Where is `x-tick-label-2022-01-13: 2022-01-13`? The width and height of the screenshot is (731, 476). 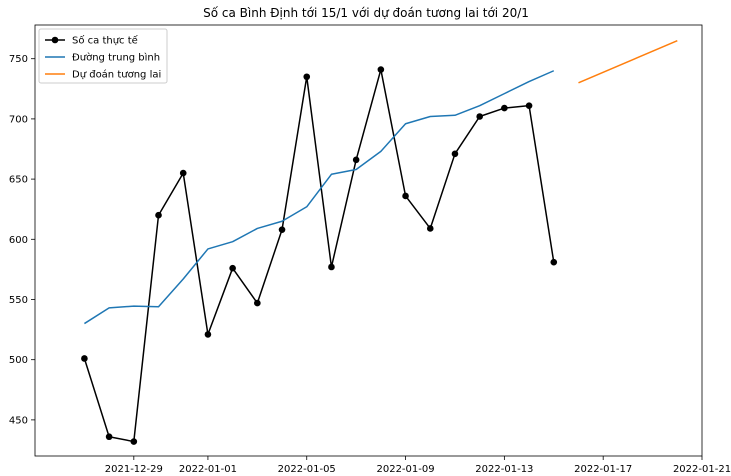 x-tick-label-2022-01-13: 2022-01-13 is located at coordinates (504, 469).